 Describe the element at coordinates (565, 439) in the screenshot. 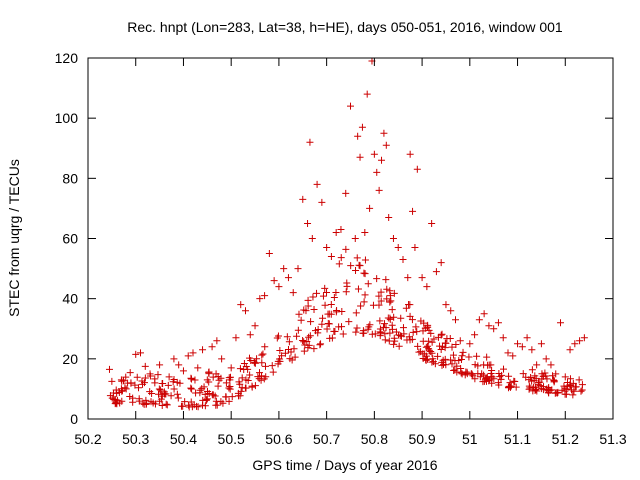

I see `x-tick-label: 51.2` at that location.